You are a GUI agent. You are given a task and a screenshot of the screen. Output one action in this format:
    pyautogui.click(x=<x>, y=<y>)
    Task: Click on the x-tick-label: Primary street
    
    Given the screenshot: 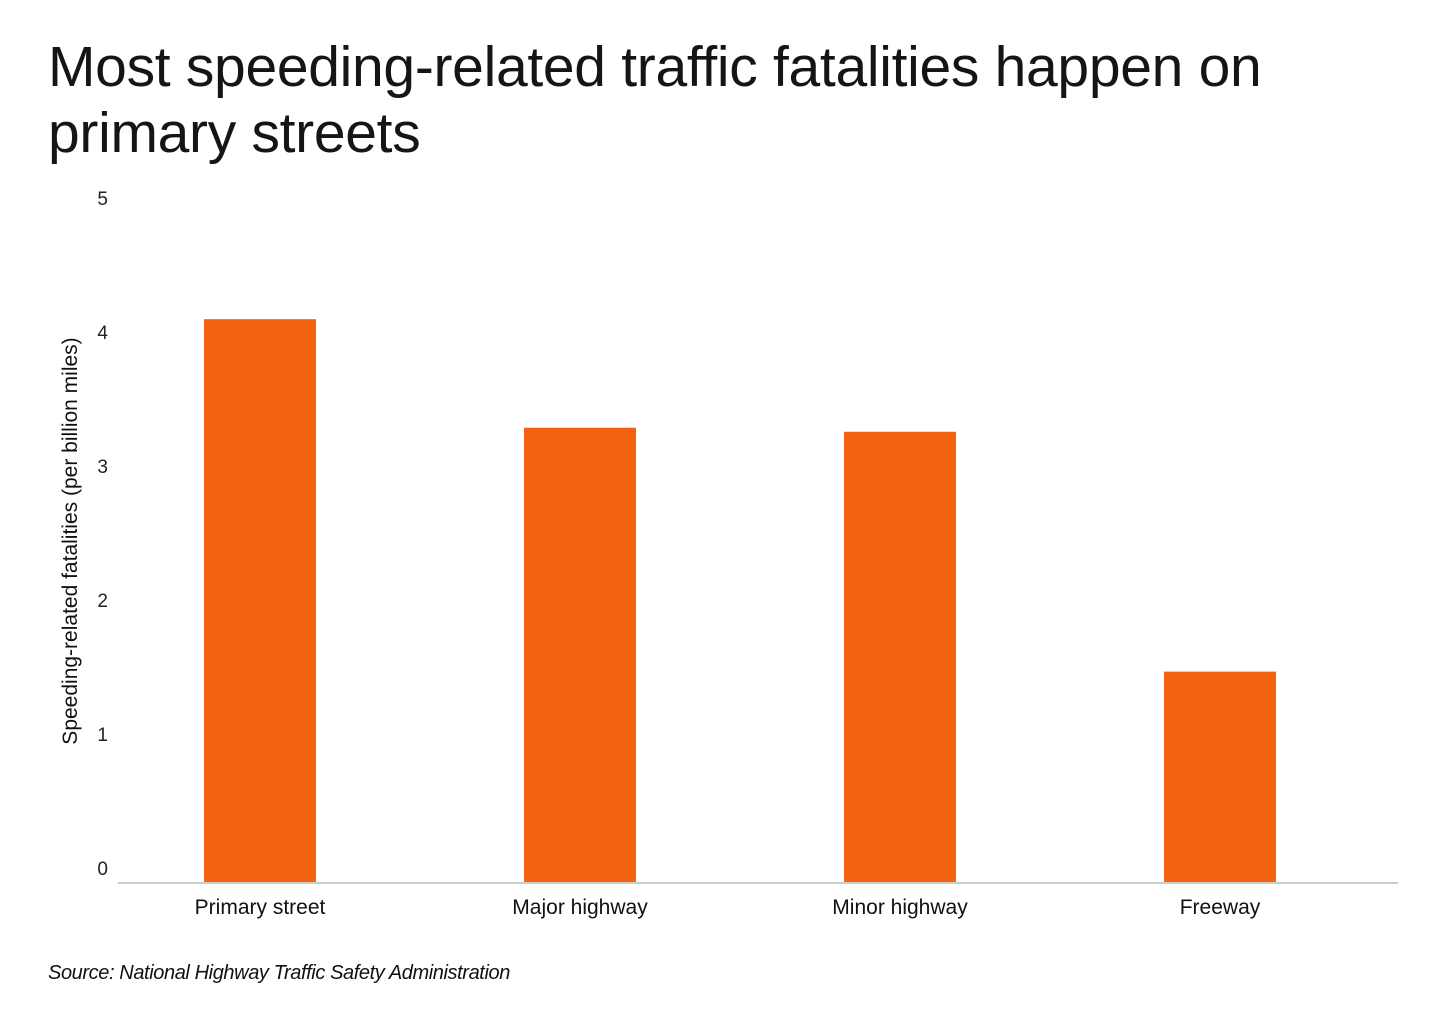 What is the action you would take?
    pyautogui.click(x=260, y=907)
    